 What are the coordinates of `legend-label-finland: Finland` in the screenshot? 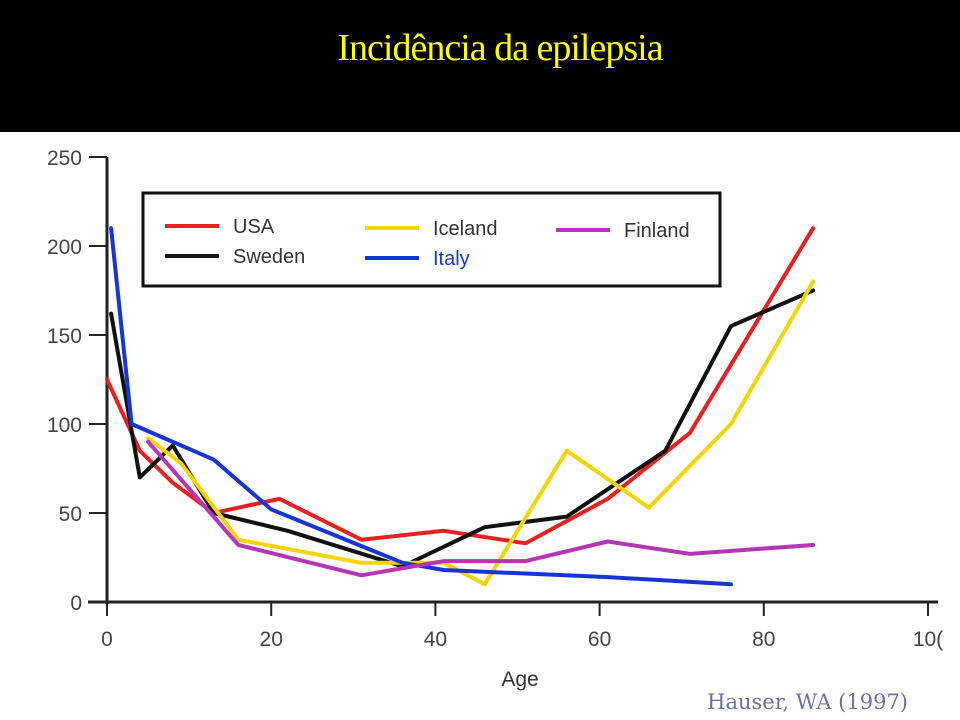 It's located at (657, 231).